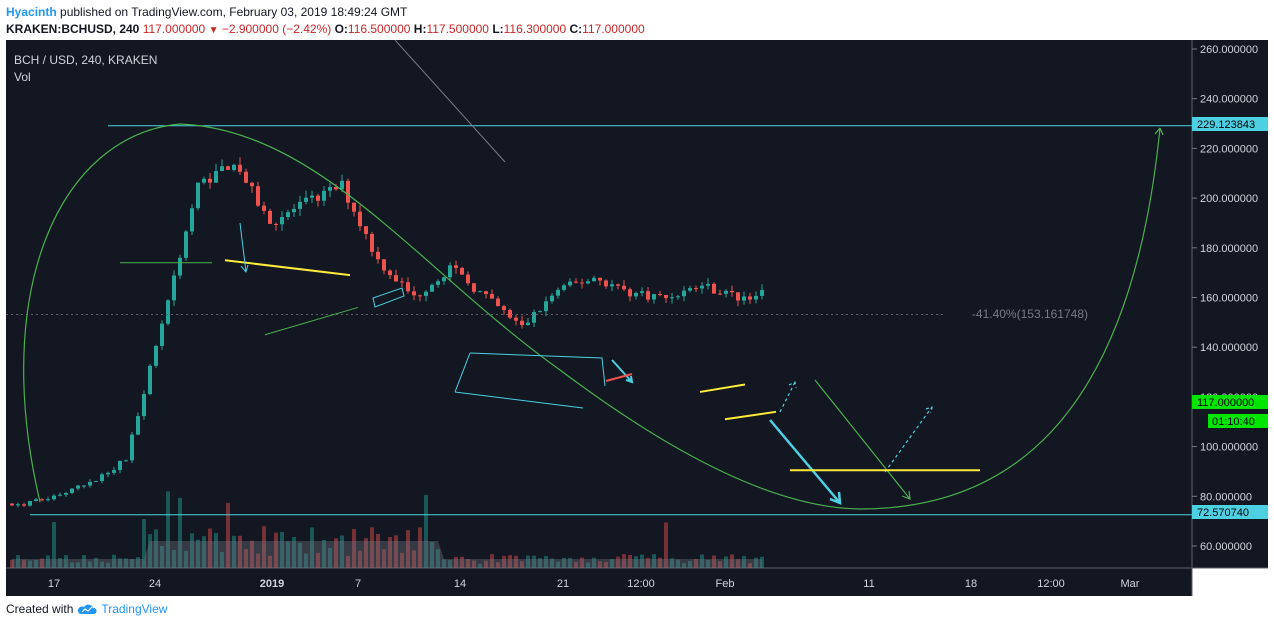  What do you see at coordinates (272, 584) in the screenshot?
I see `x-tick-label-2: 2019` at bounding box center [272, 584].